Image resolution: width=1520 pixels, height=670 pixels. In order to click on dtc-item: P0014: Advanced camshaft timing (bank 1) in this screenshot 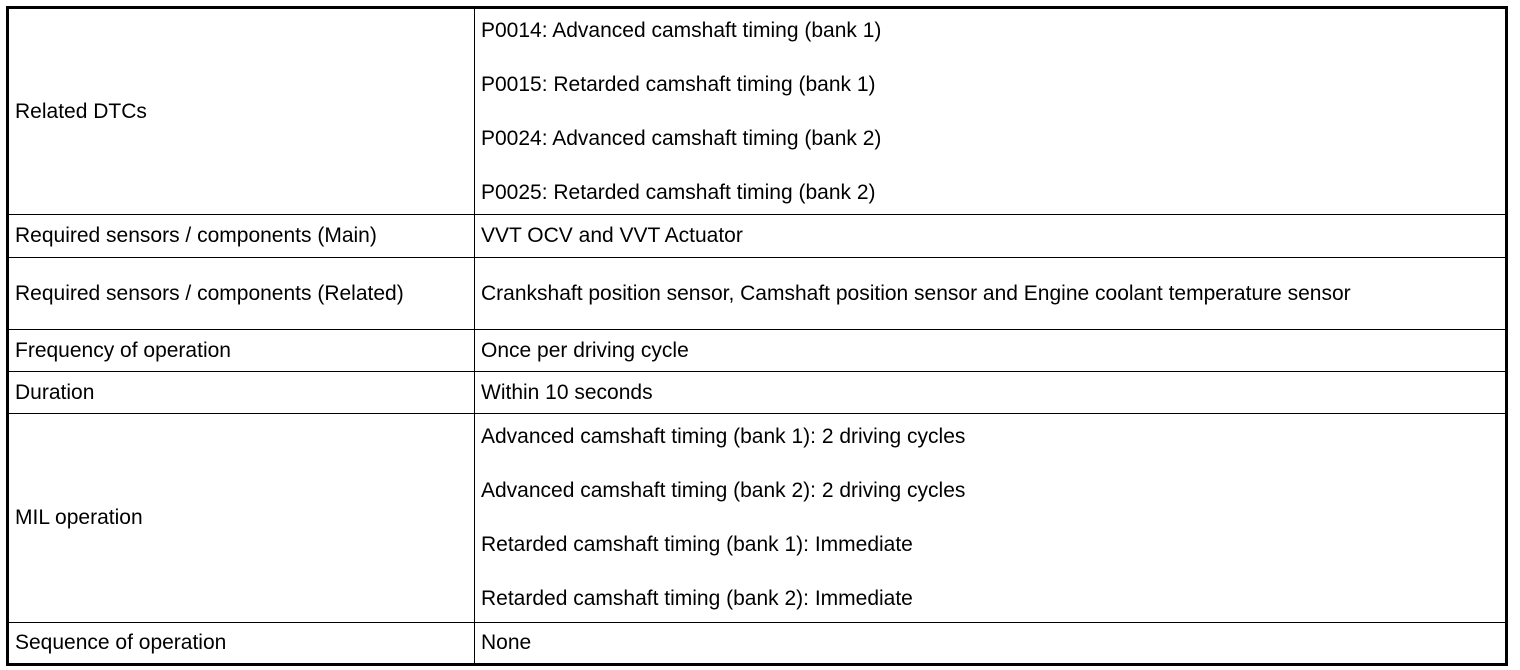, I will do `click(681, 30)`.